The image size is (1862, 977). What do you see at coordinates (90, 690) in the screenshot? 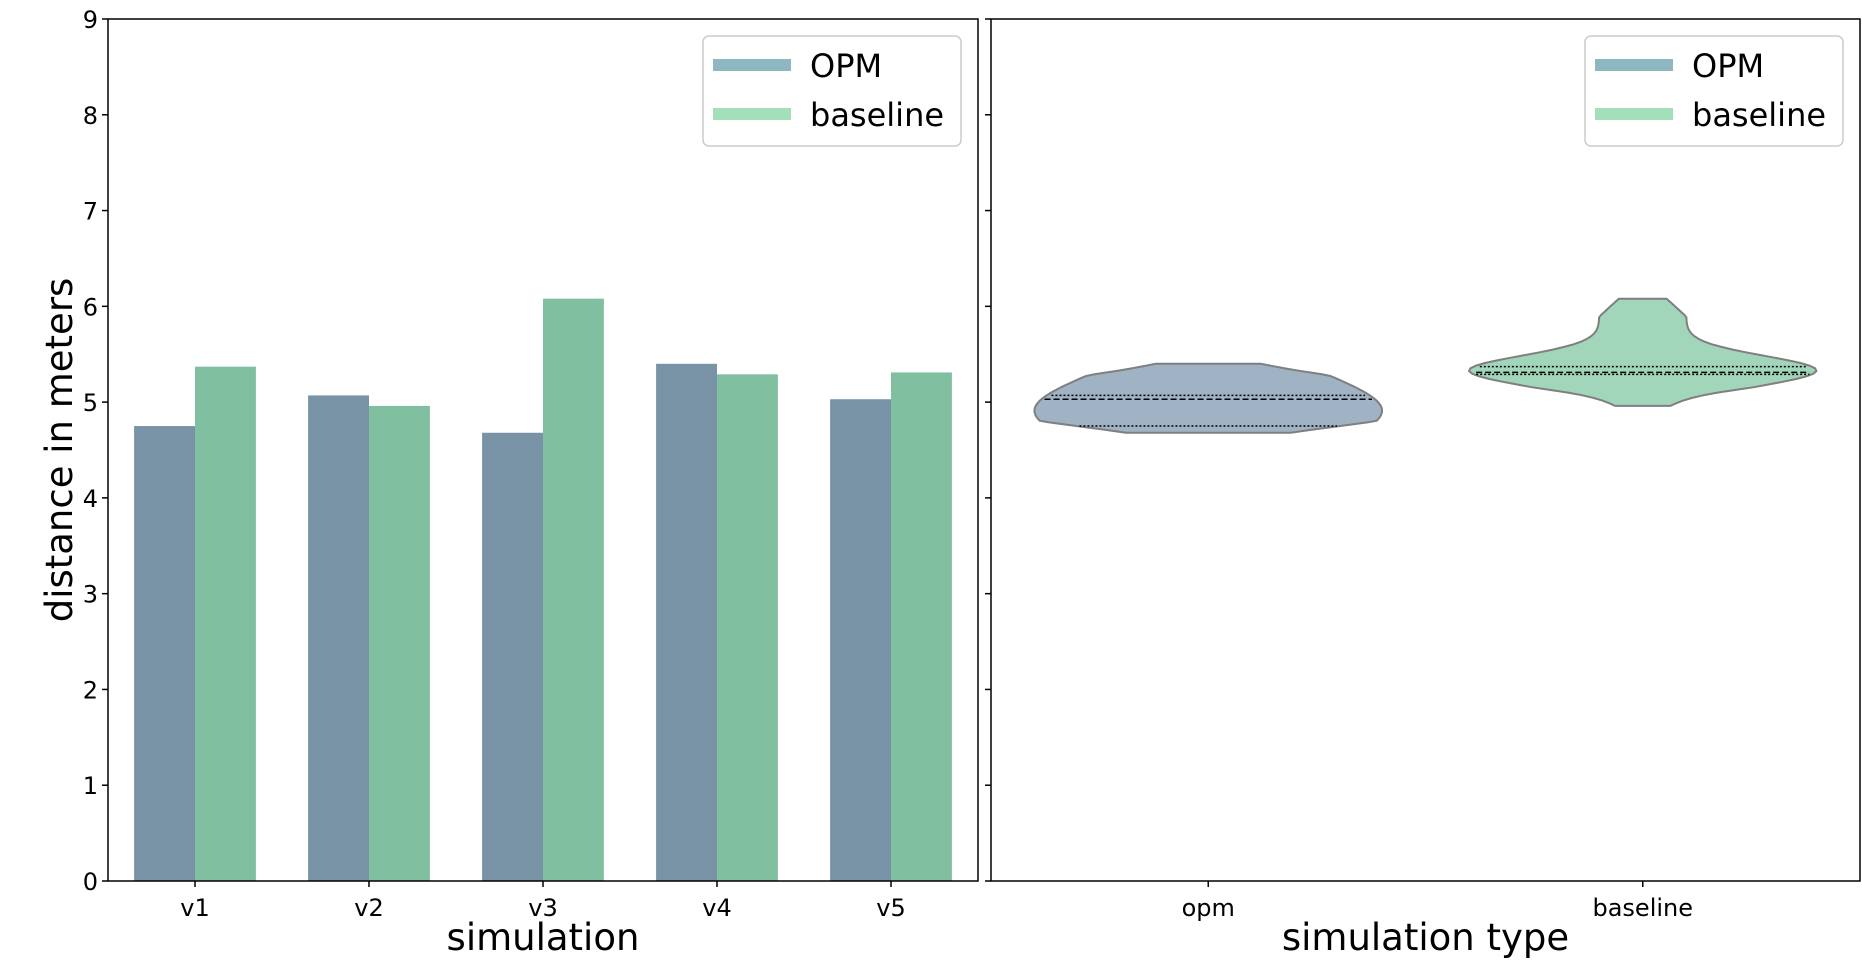
I see `y-tick-label: 2` at bounding box center [90, 690].